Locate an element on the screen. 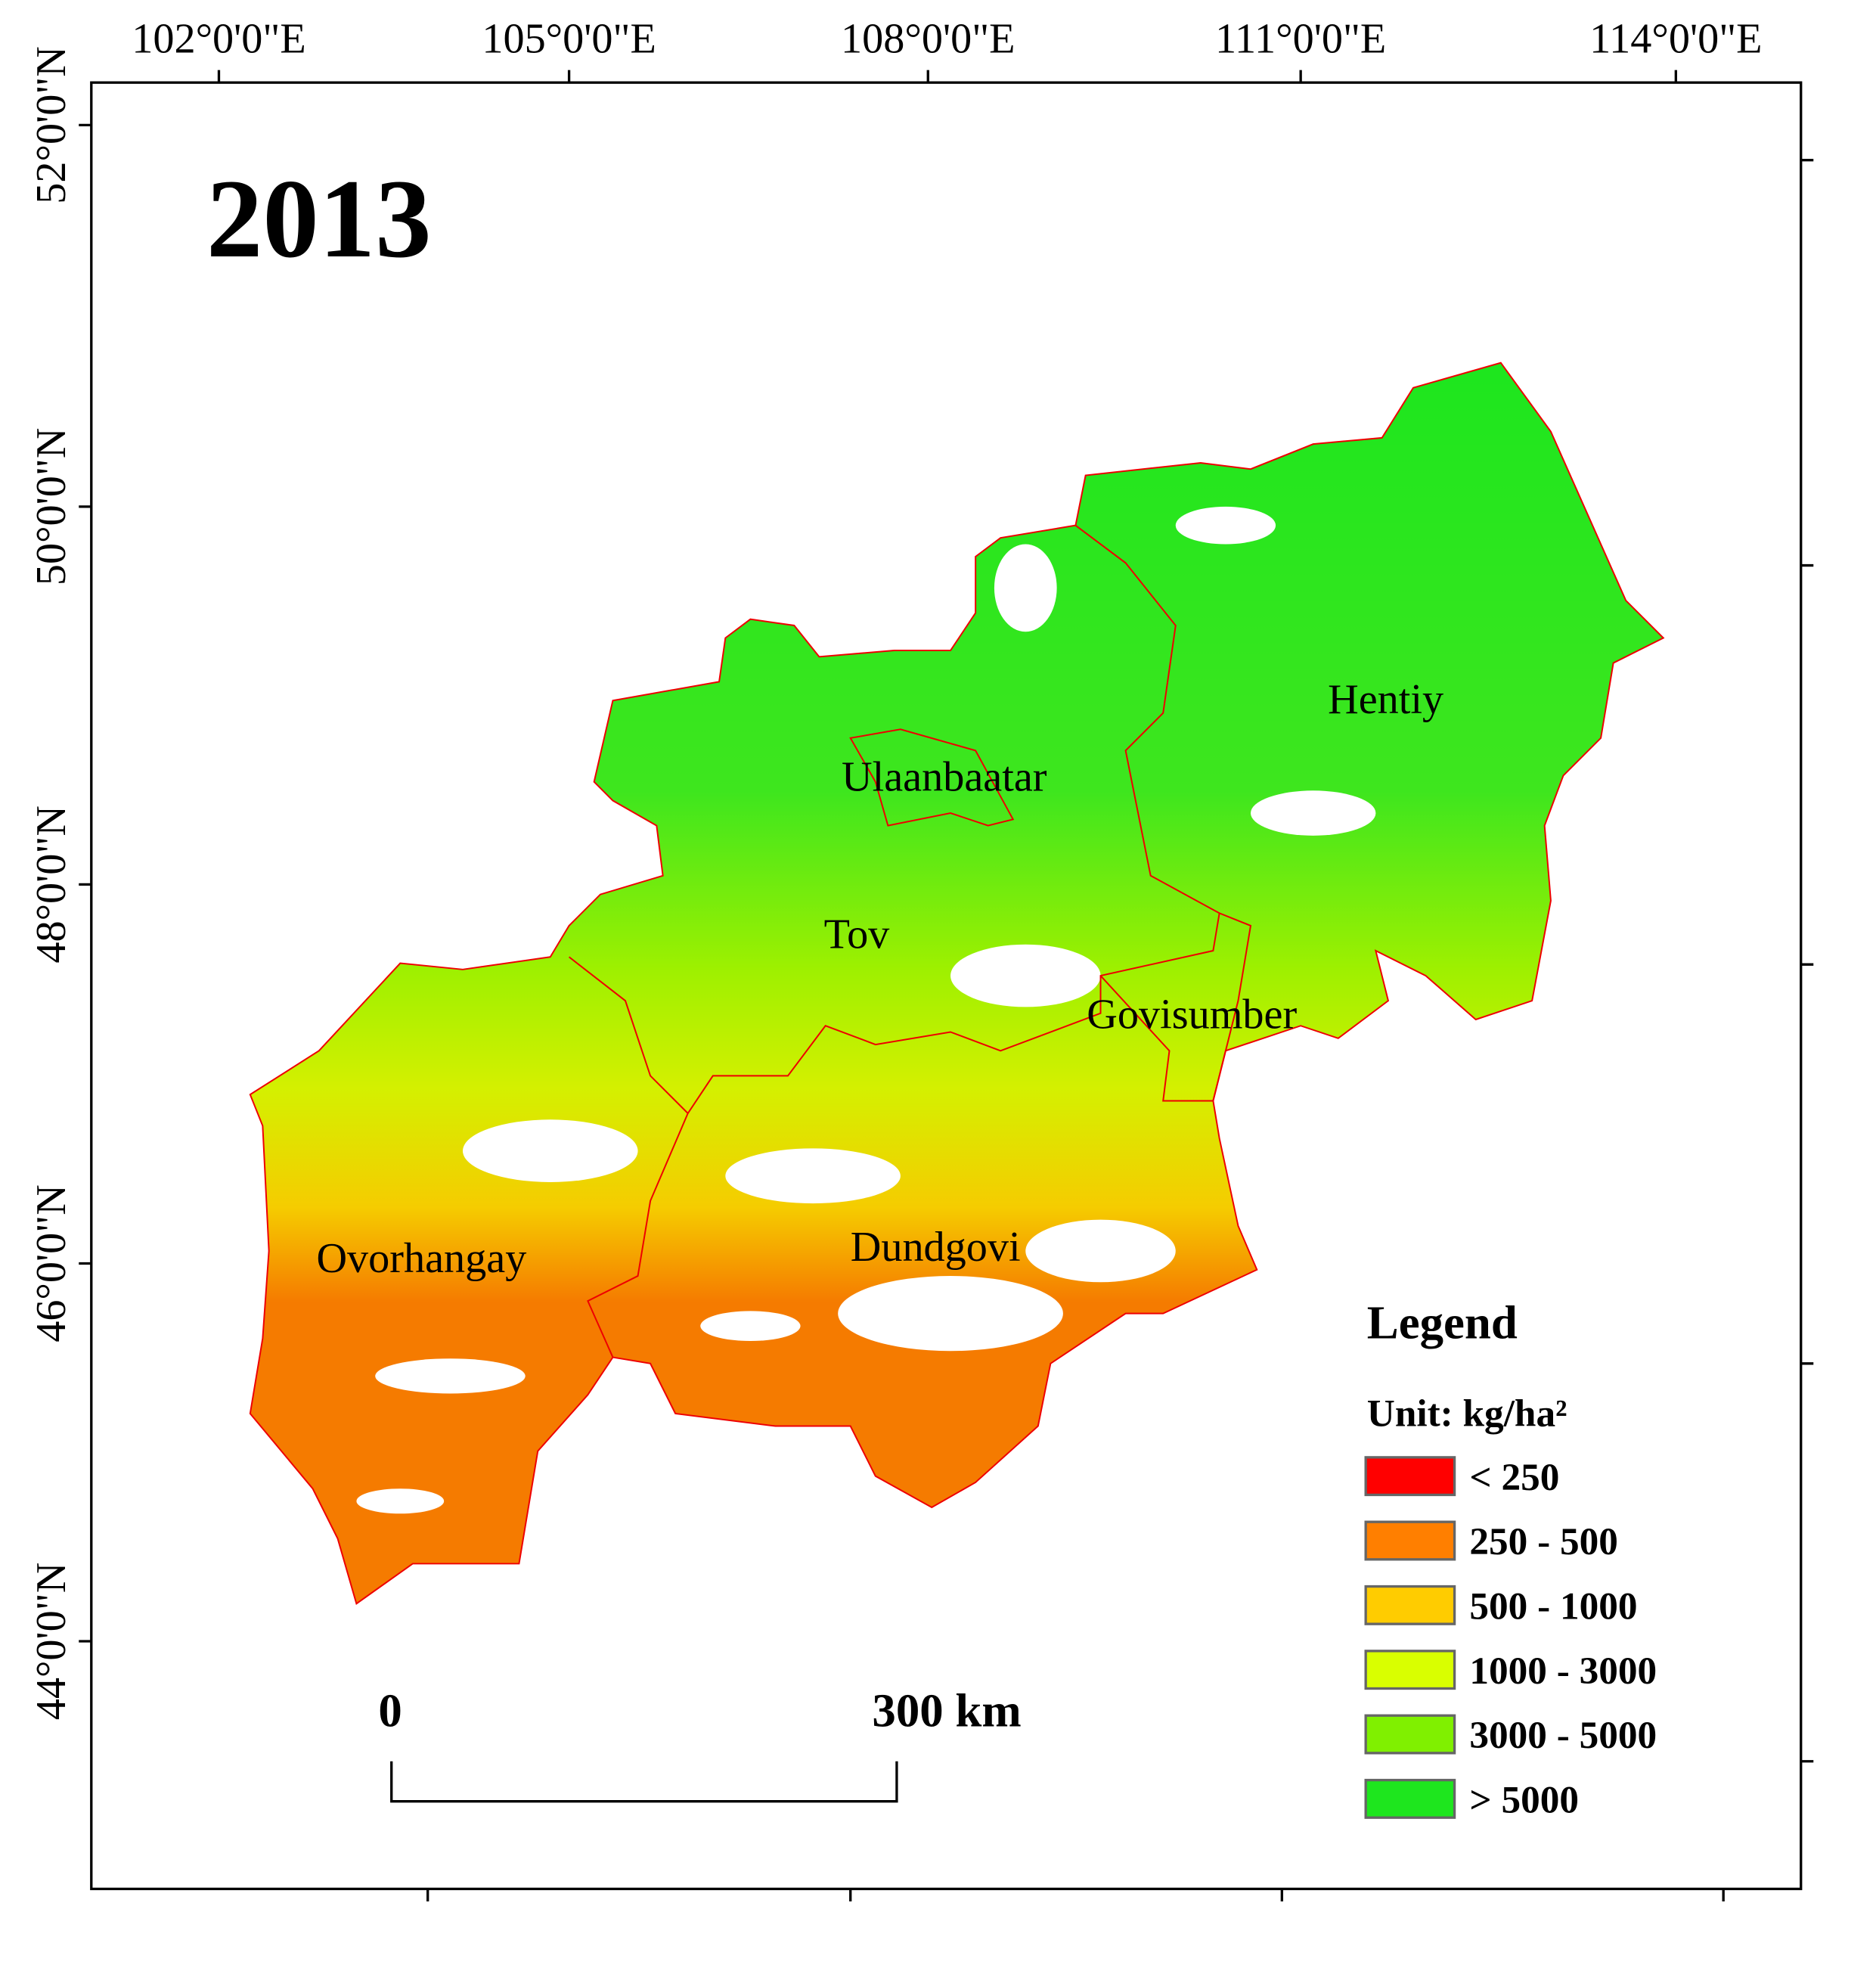  map-title: 2013 is located at coordinates (319, 219).